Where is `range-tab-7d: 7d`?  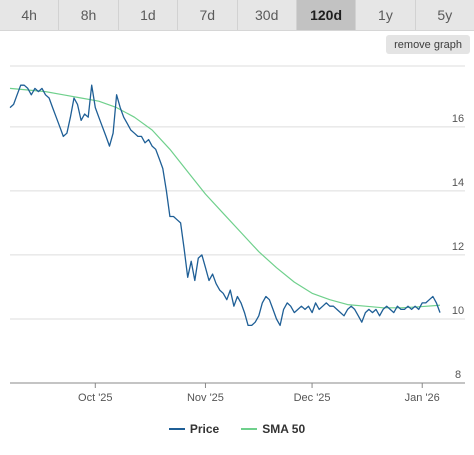 range-tab-7d: 7d is located at coordinates (208, 15).